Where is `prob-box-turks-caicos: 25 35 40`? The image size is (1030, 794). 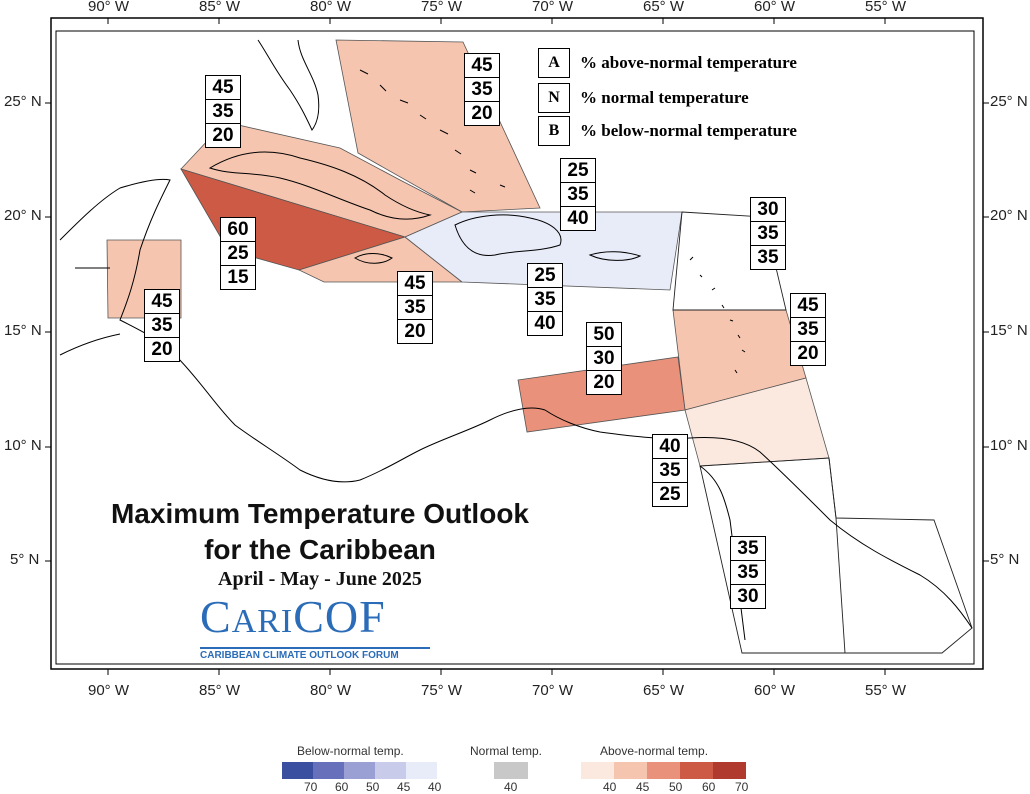
prob-box-turks-caicos: 25 35 40 is located at coordinates (578, 194).